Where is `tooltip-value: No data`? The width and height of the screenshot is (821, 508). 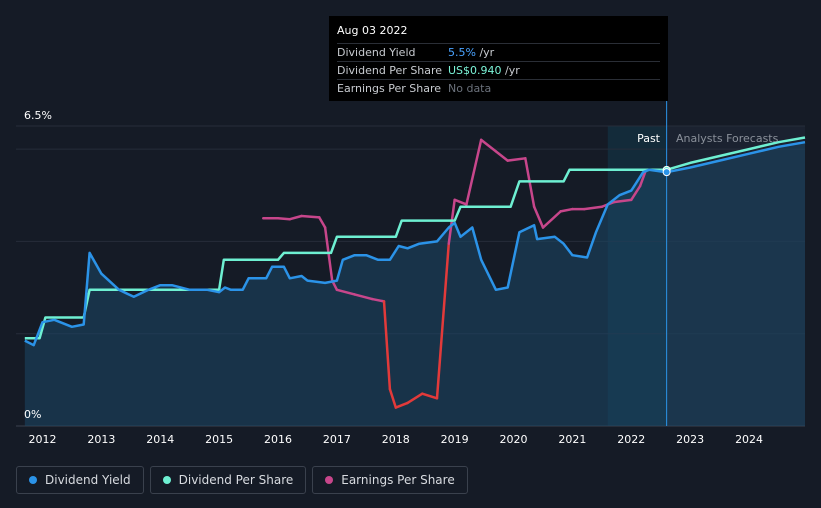 tooltip-value: No data is located at coordinates (470, 88).